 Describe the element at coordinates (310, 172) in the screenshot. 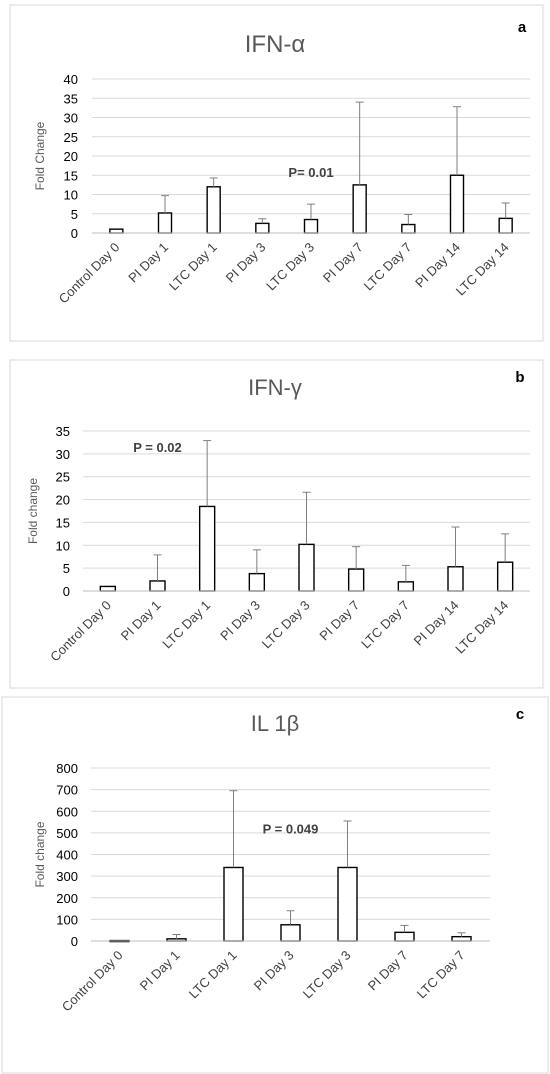

I see `p-value-annotation: P= 0.01` at that location.